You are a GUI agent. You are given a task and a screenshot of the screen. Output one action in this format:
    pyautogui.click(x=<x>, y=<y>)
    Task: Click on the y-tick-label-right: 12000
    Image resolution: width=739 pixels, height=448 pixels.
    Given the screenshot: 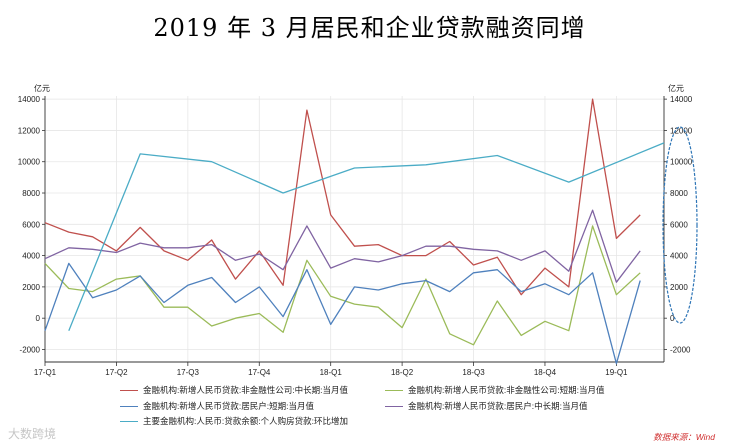 What is the action you would take?
    pyautogui.click(x=681, y=130)
    